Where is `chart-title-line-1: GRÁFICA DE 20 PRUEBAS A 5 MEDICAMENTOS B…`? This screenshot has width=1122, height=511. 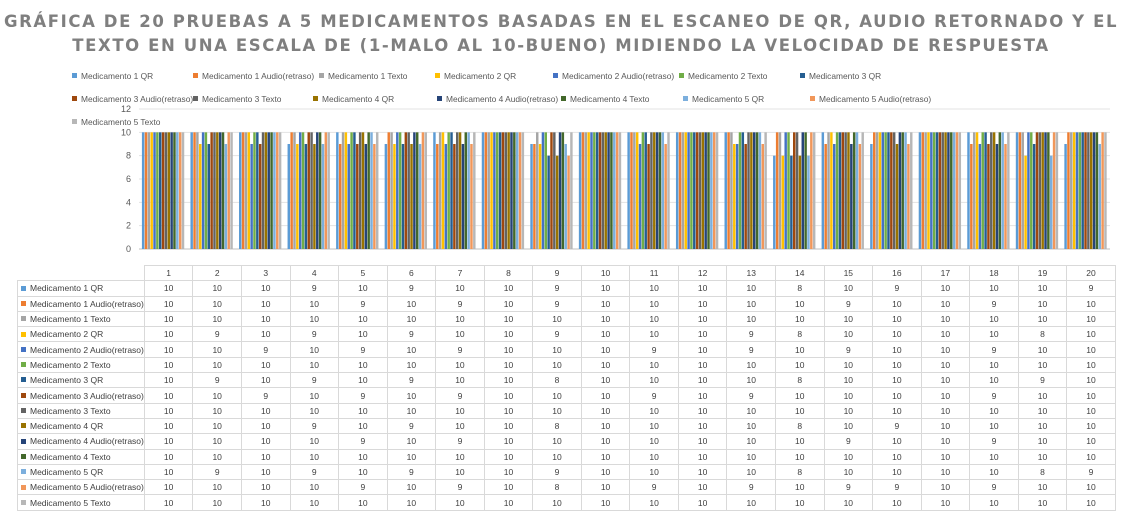
chart-title-line-1: GRÁFICA DE 20 PRUEBAS A 5 MEDICAMENTOS B… is located at coordinates (561, 21).